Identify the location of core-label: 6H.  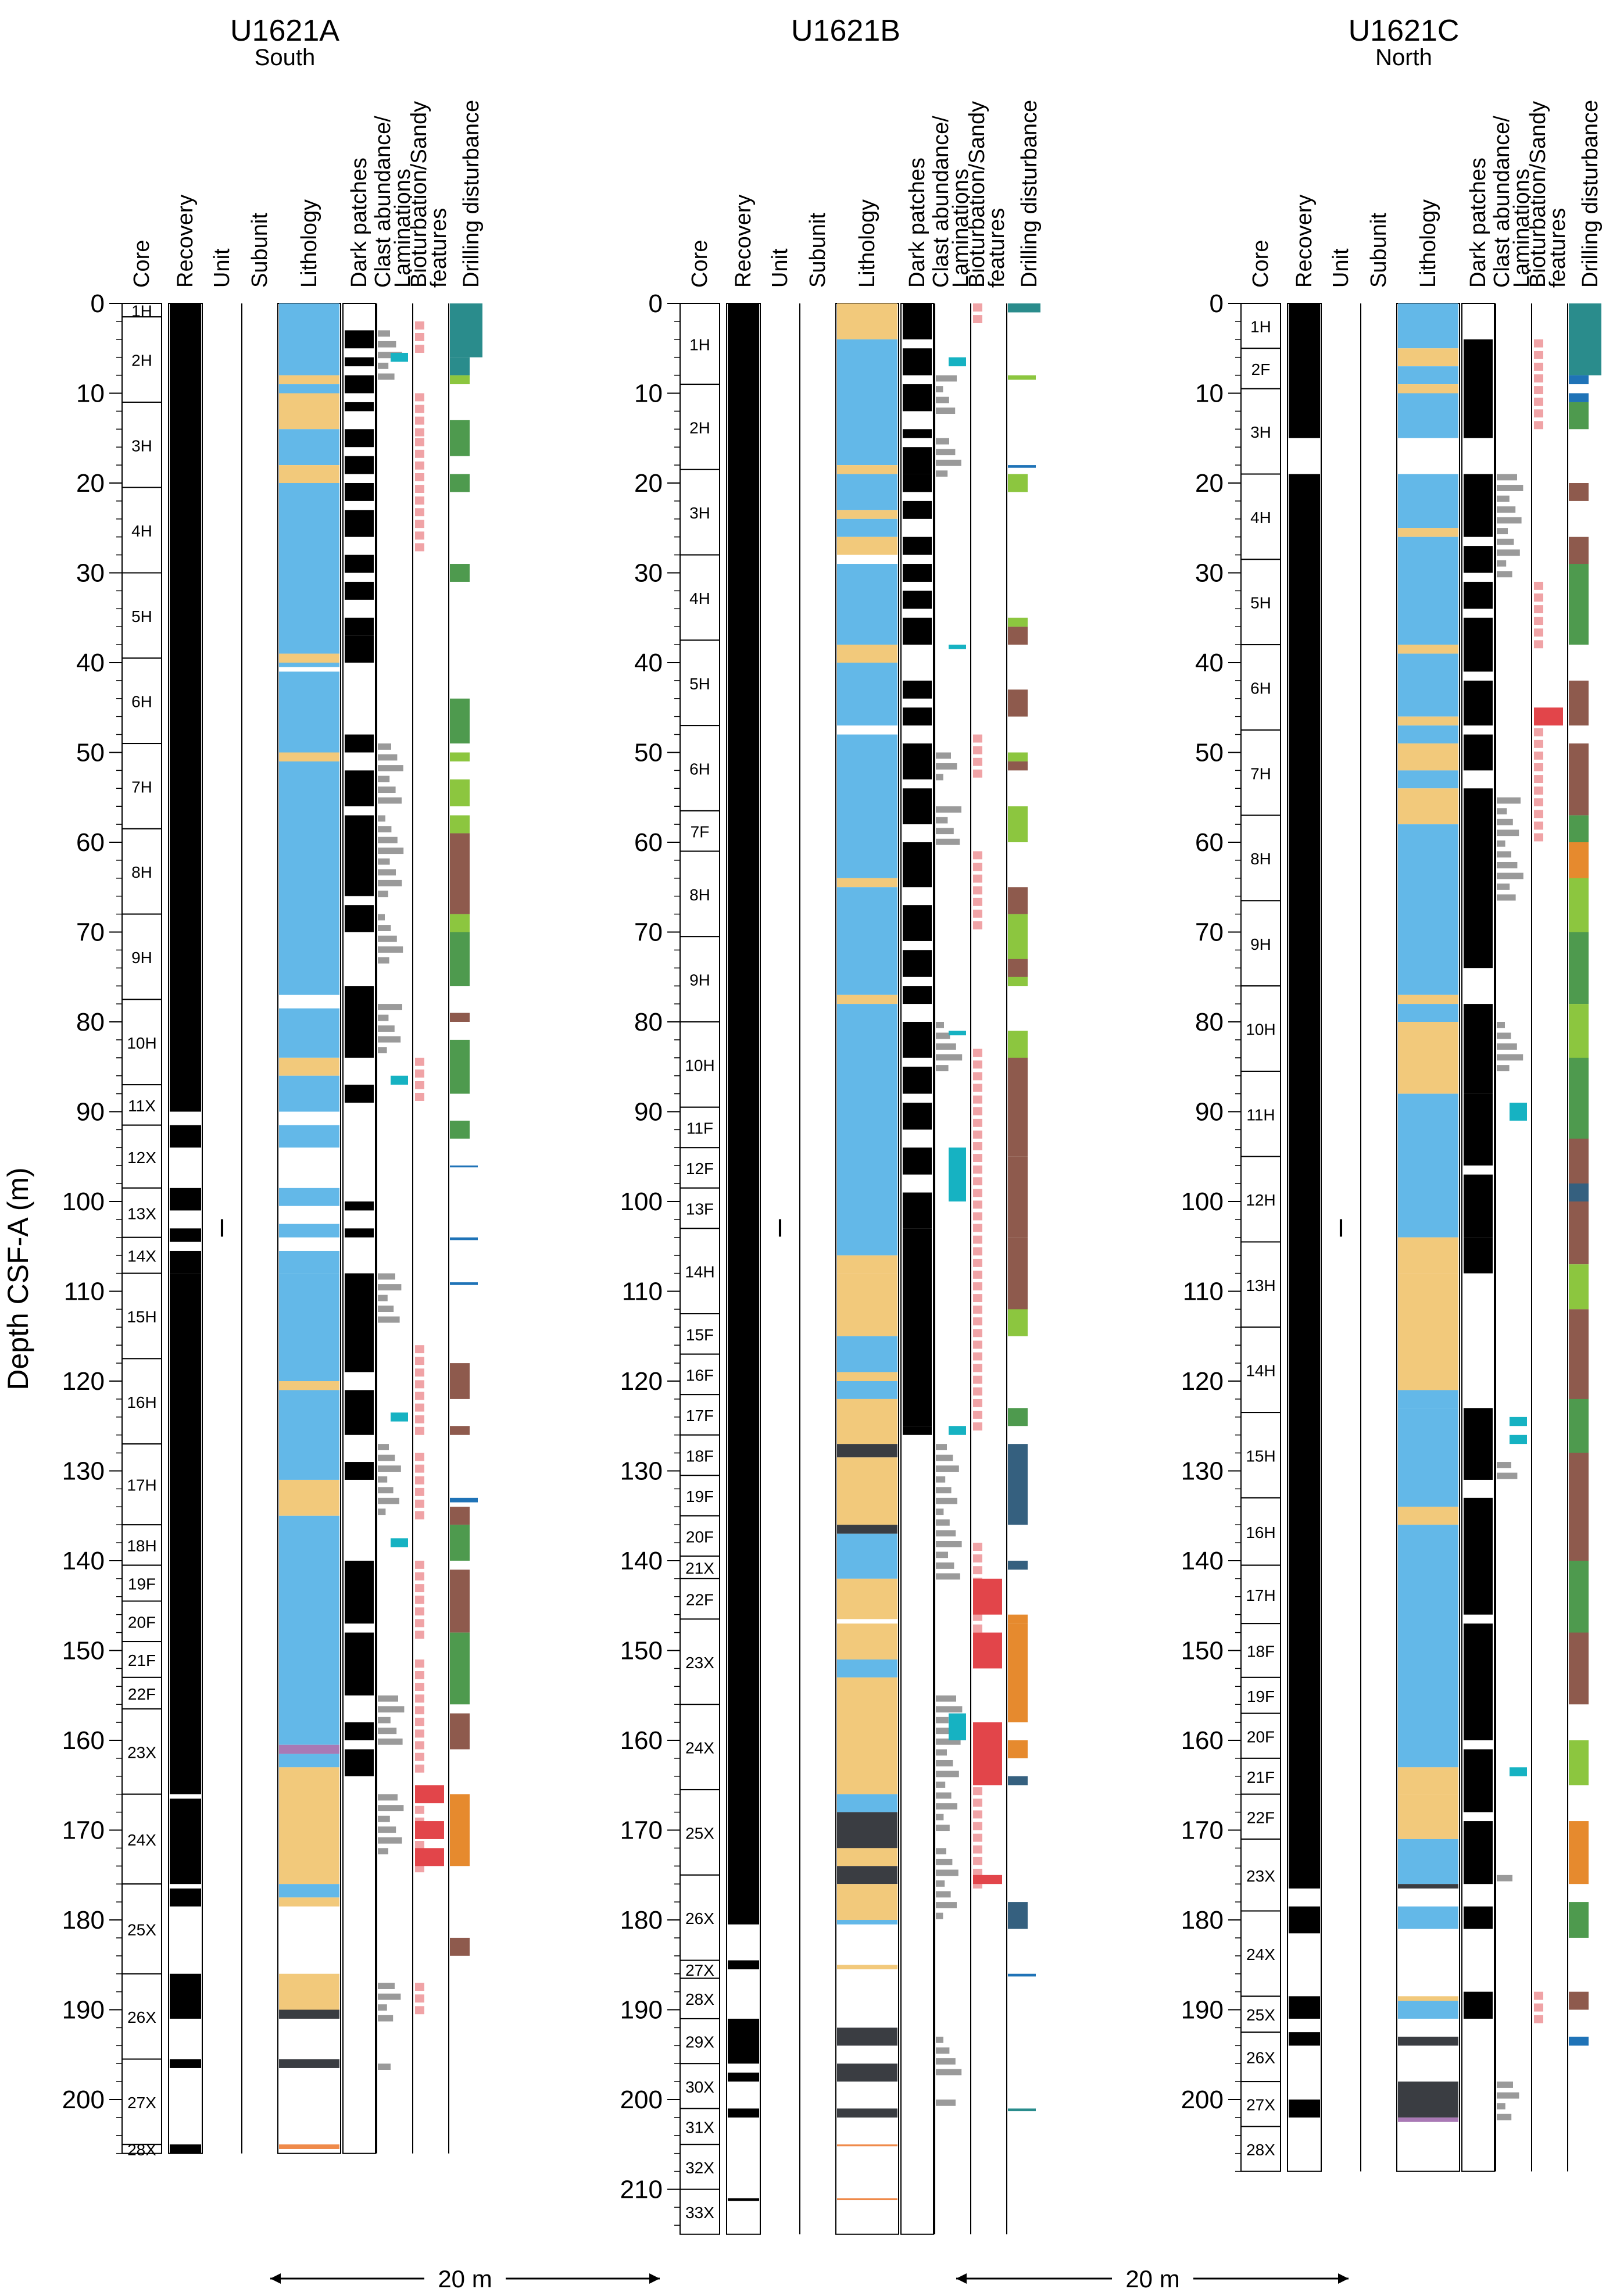
(1260, 688).